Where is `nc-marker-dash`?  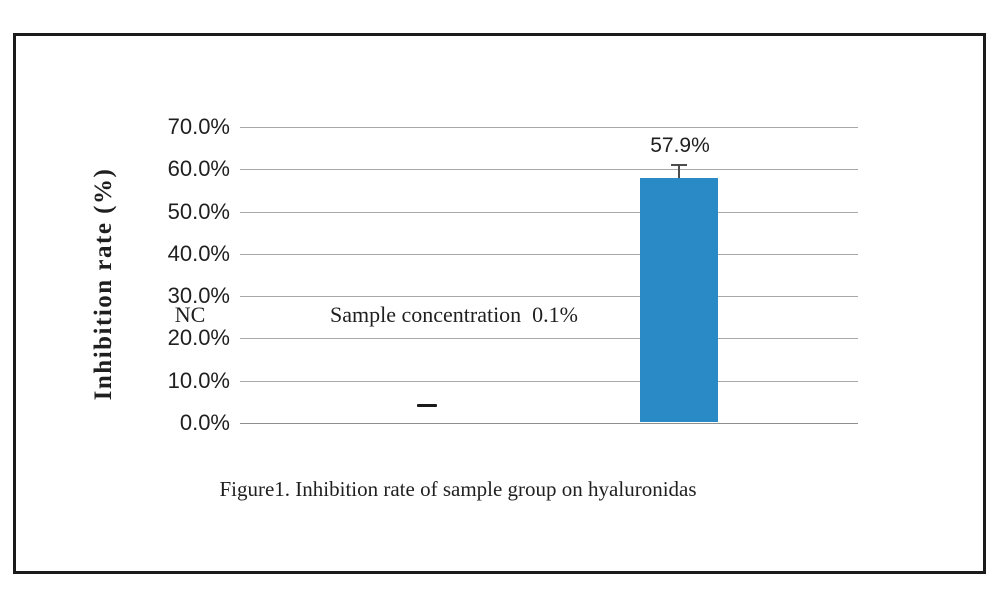 nc-marker-dash is located at coordinates (427, 405).